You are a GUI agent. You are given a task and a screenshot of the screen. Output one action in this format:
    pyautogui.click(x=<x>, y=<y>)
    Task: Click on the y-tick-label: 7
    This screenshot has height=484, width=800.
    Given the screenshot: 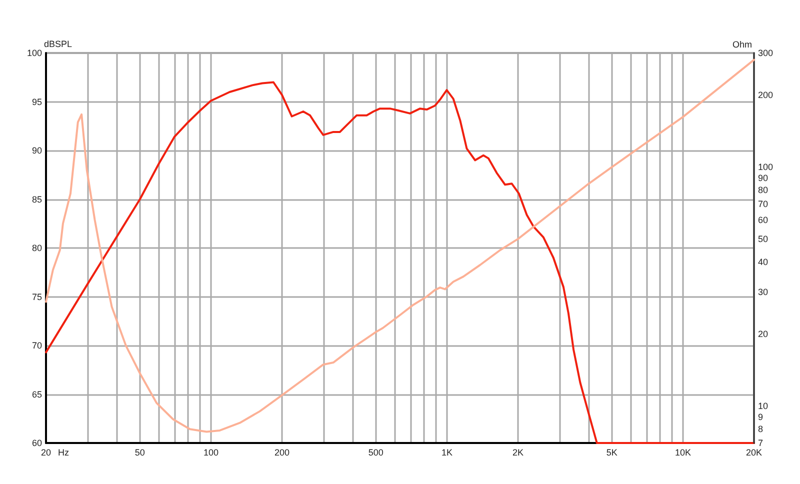 What is the action you would take?
    pyautogui.click(x=761, y=443)
    